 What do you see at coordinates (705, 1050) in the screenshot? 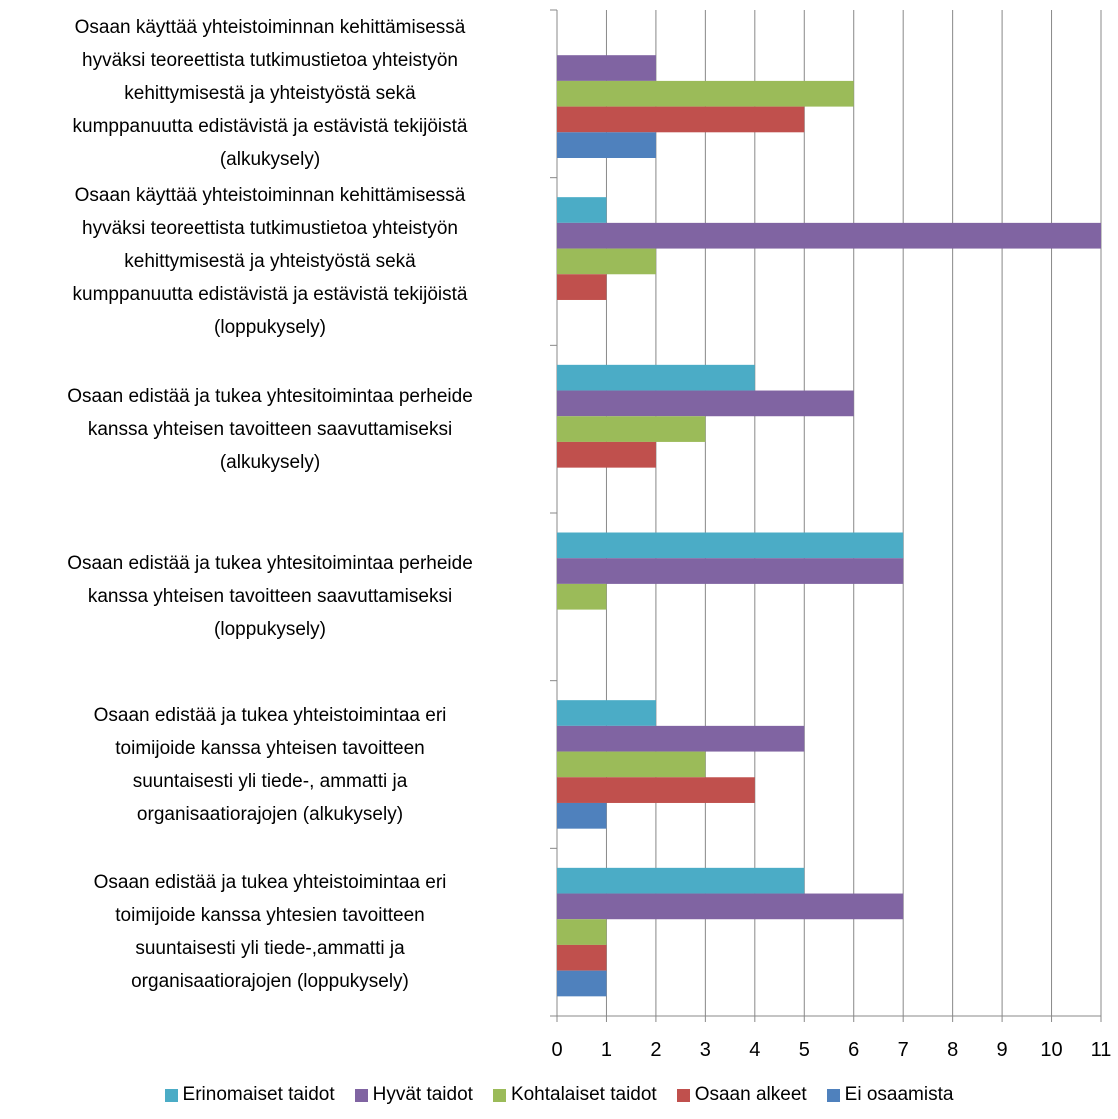
I see `x-tick-label: 3` at bounding box center [705, 1050].